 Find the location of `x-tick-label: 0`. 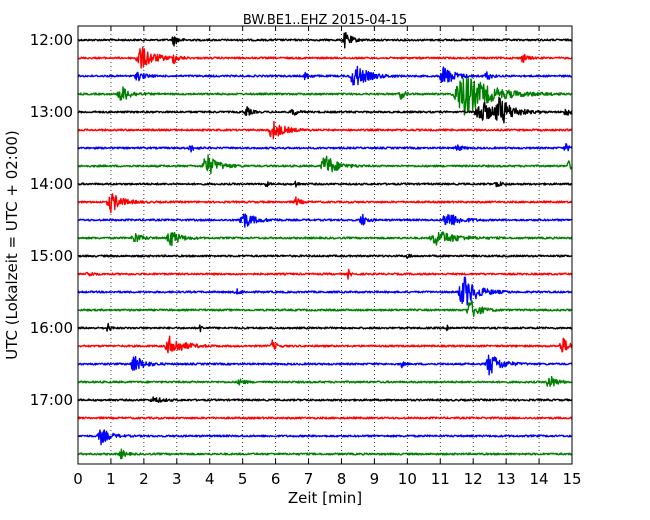

x-tick-label: 0 is located at coordinates (78, 479).